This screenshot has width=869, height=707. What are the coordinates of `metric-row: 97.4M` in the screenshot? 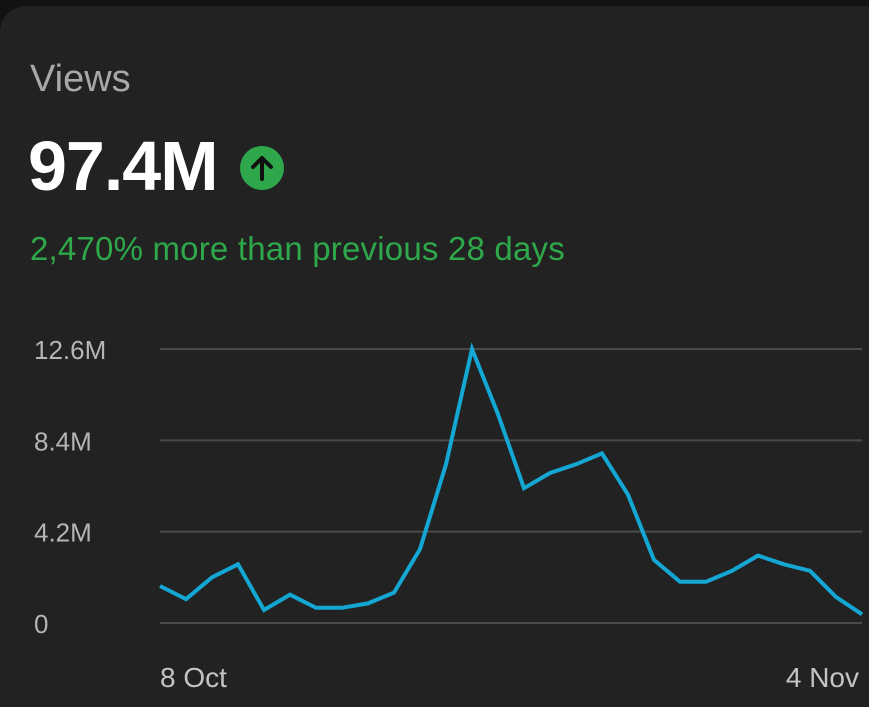 It's located at (156, 166).